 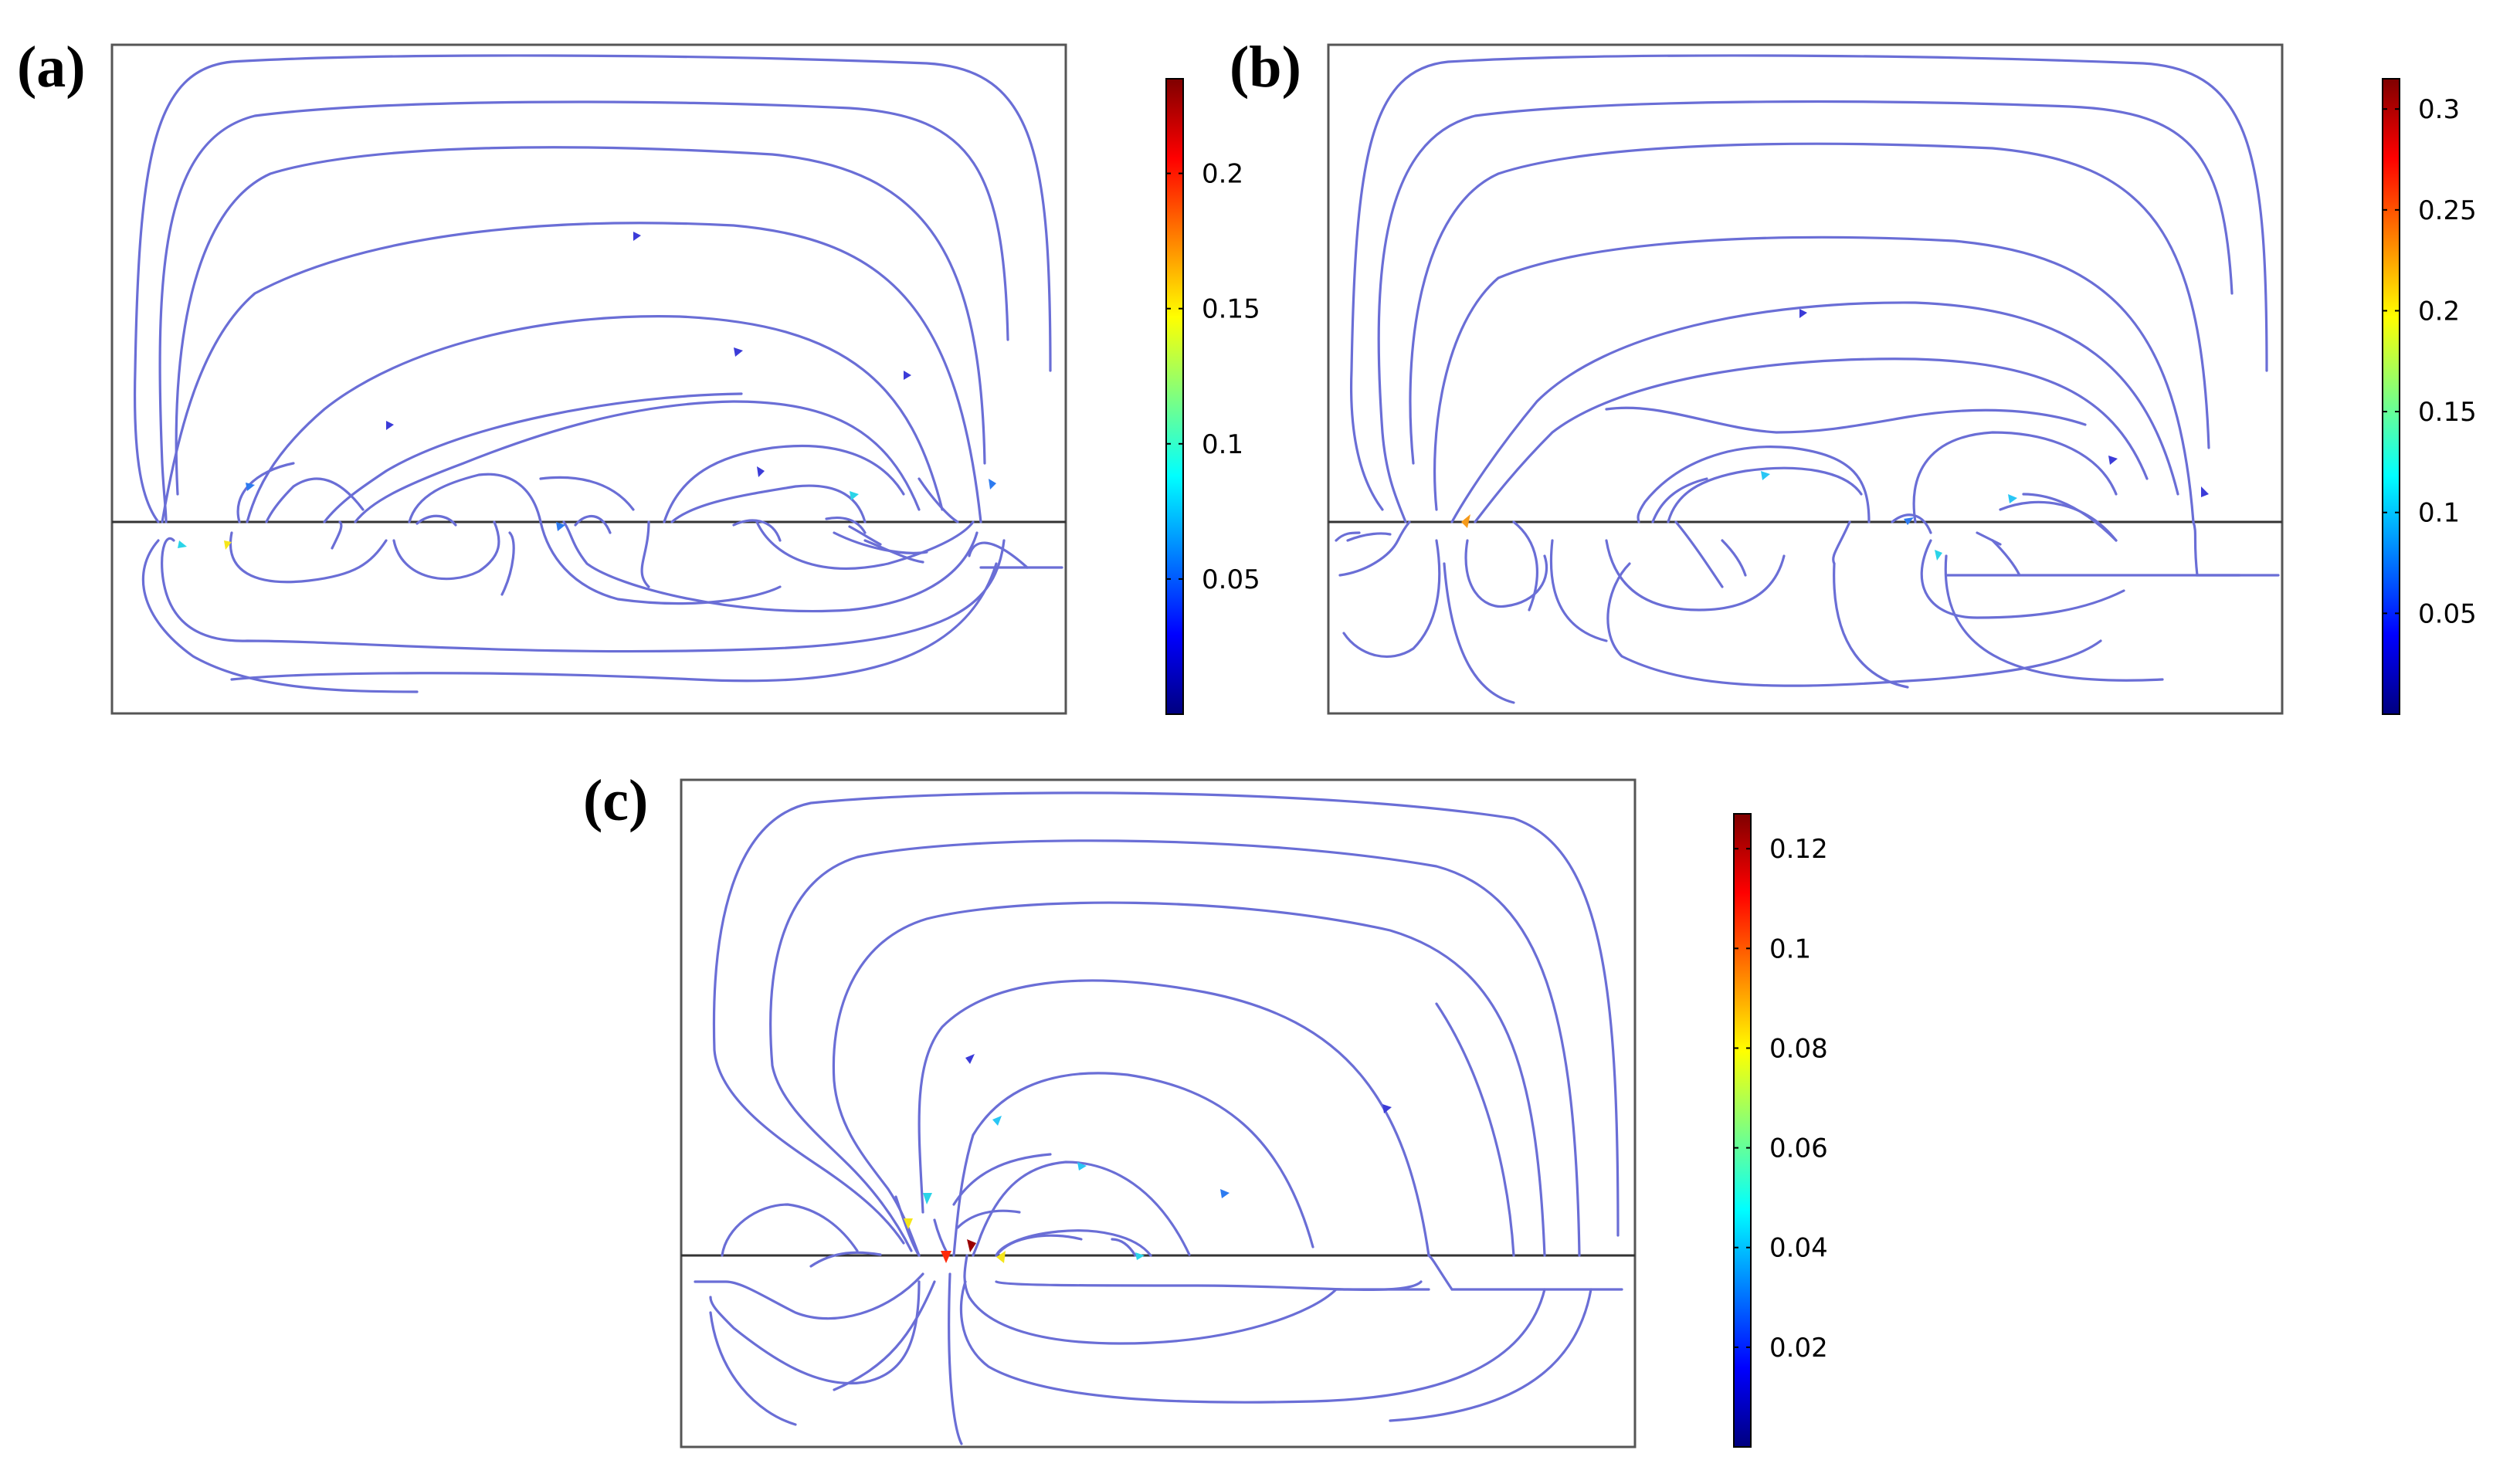 I want to click on panel-a-colorbar: 0.05 0.1 0.15 0.2, so click(x=1212, y=396).